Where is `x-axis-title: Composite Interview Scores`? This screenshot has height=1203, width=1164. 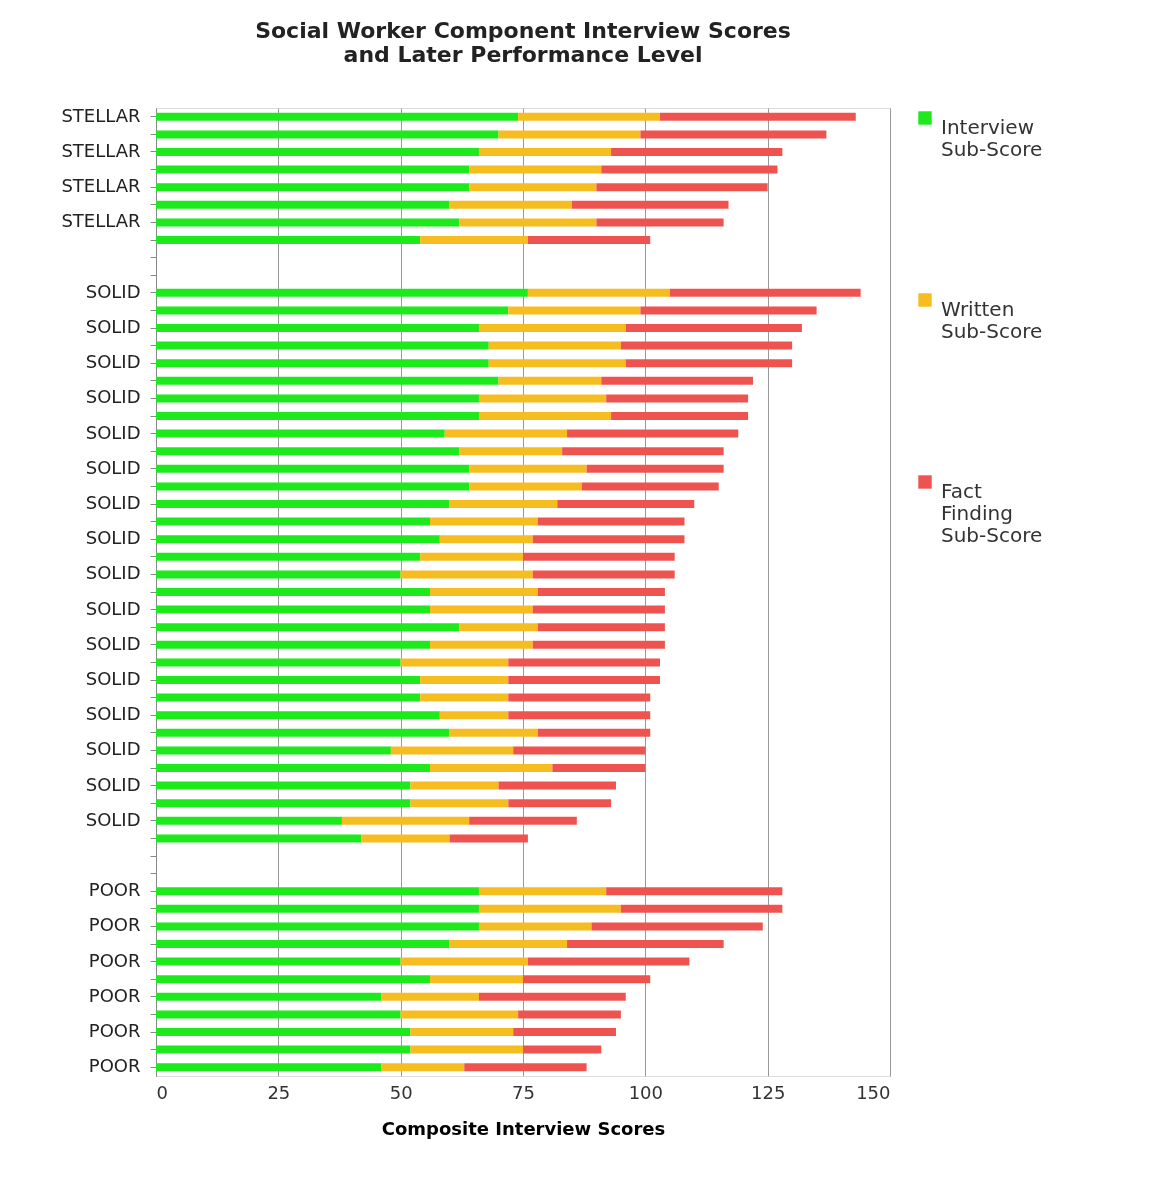 x-axis-title: Composite Interview Scores is located at coordinates (523, 1128).